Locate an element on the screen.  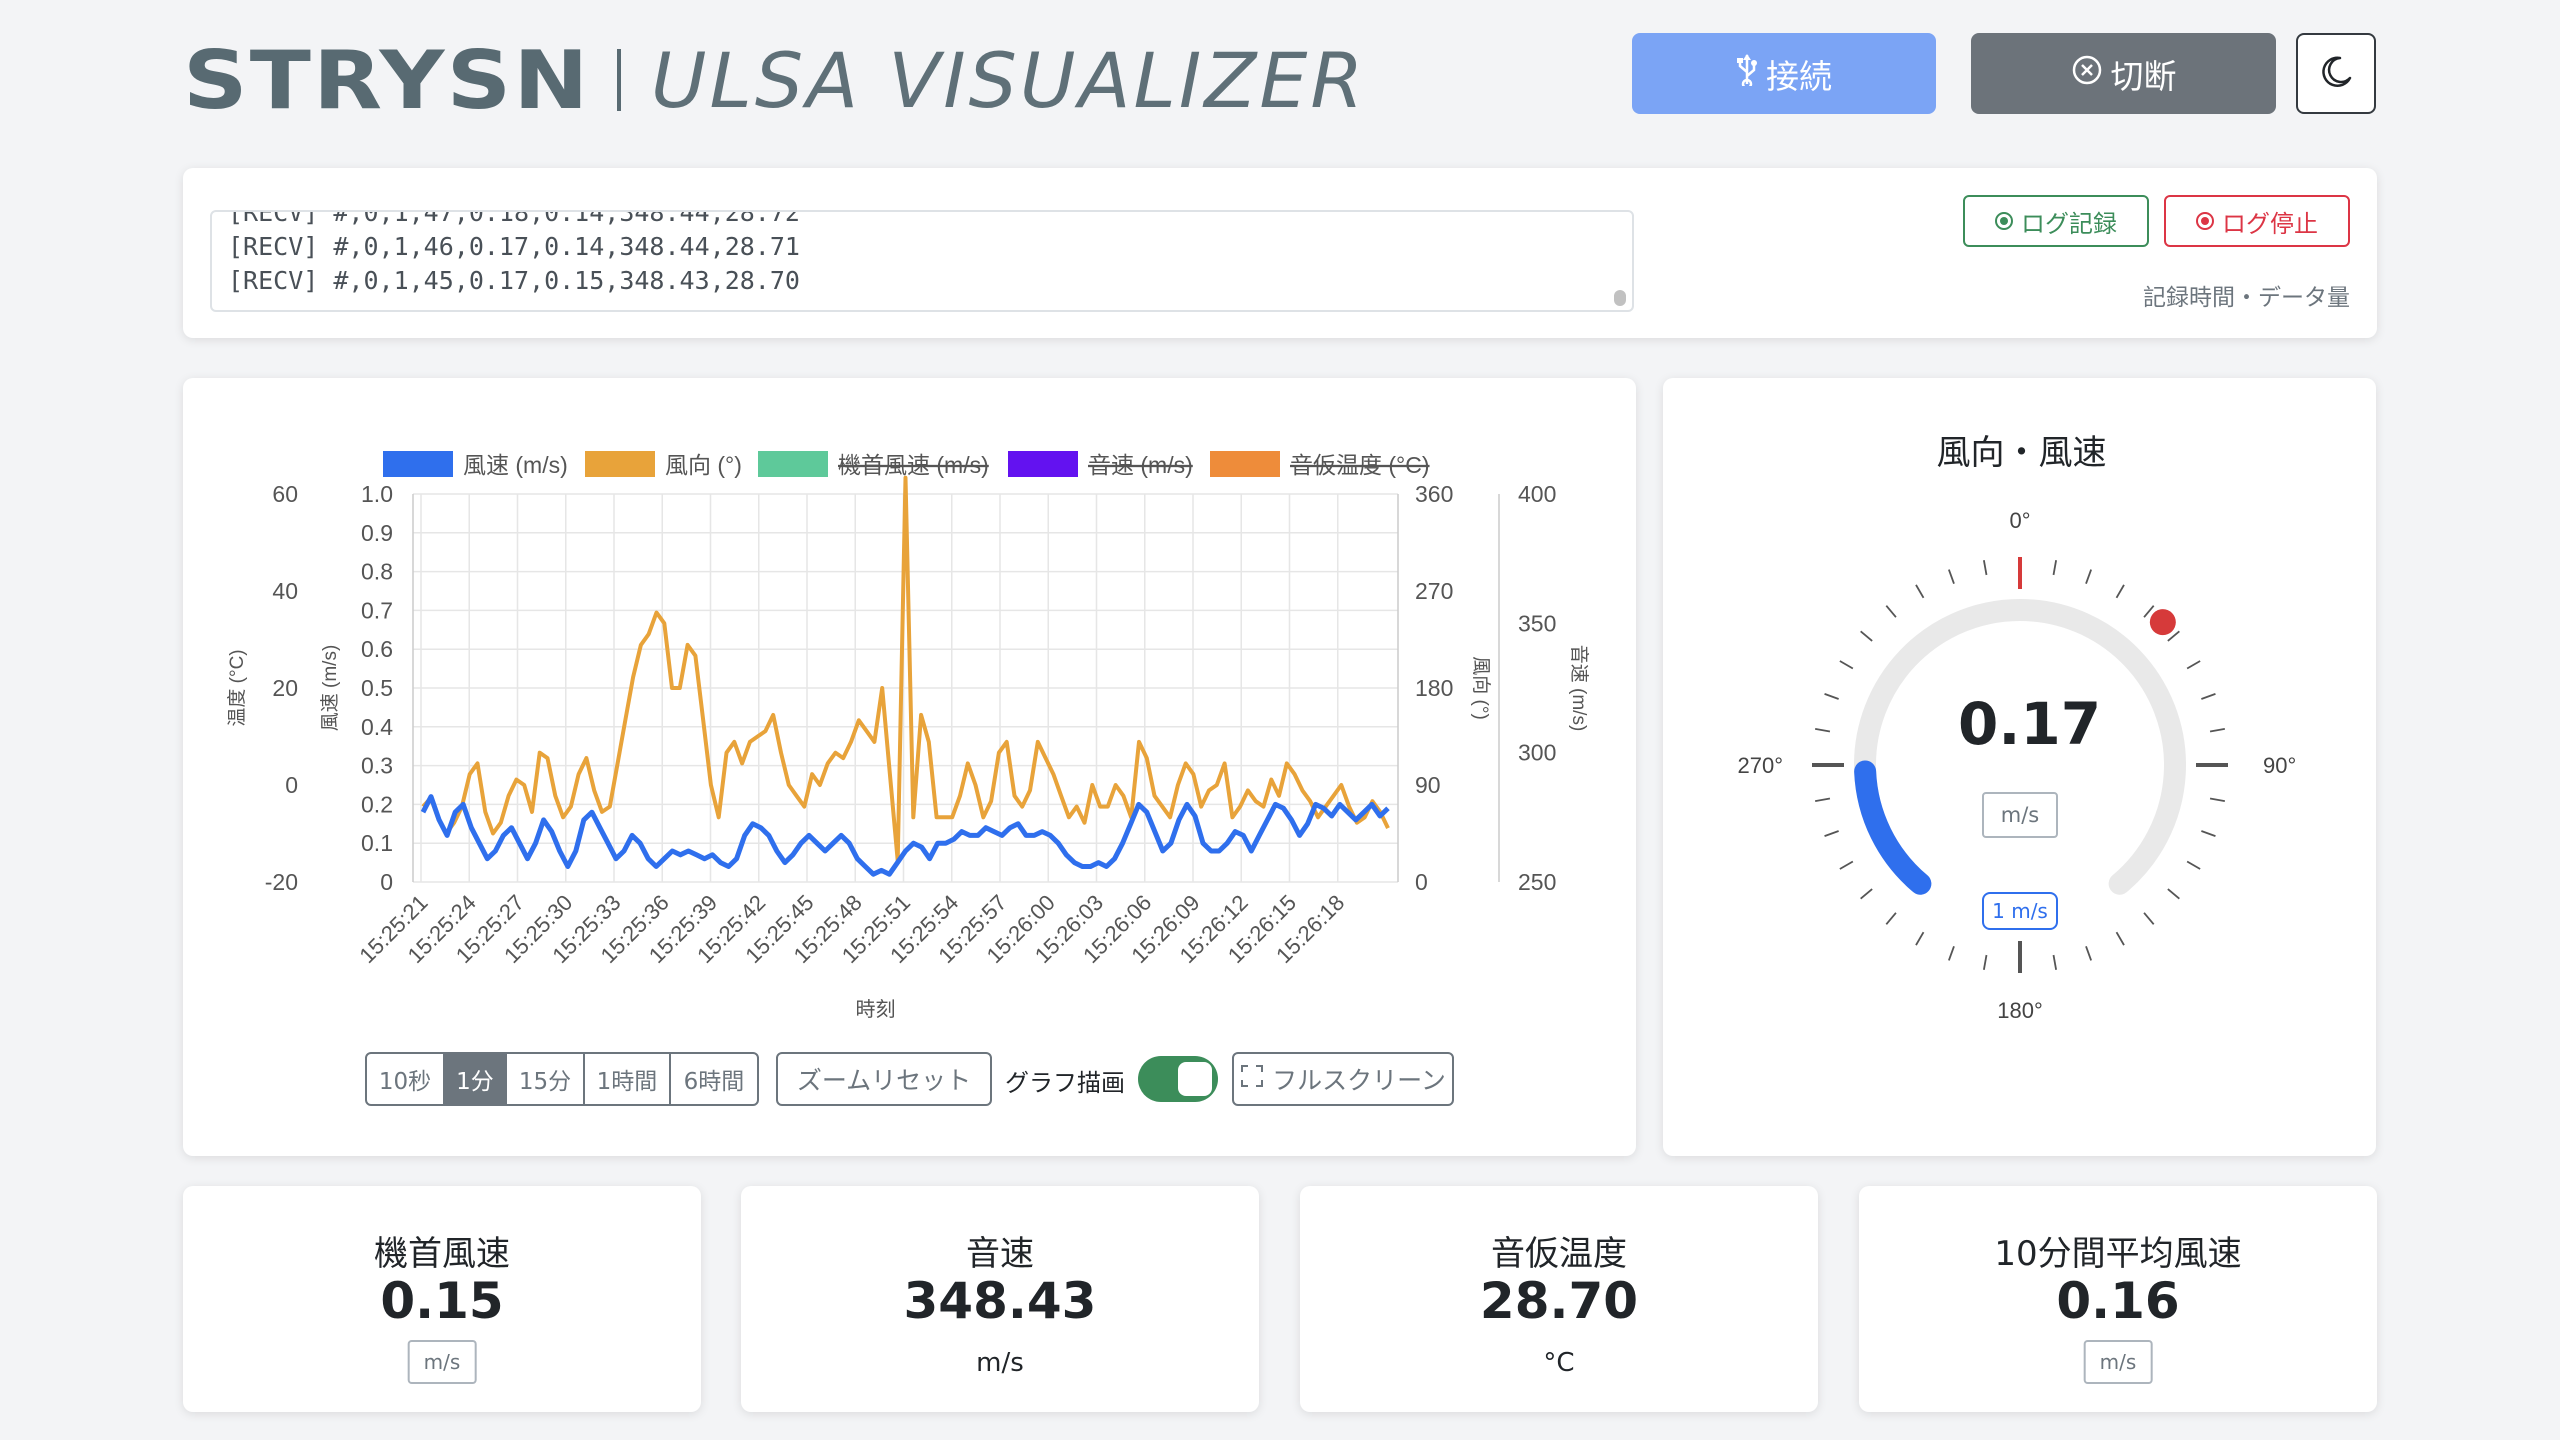
wind-compass-gauge: 0° 180° 90° 270° is located at coordinates (2016, 765).